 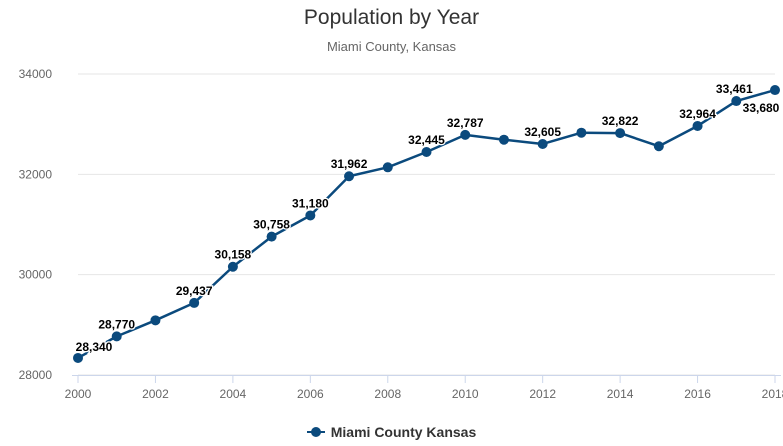 What do you see at coordinates (772, 394) in the screenshot?
I see `x-tick-label: 2018` at bounding box center [772, 394].